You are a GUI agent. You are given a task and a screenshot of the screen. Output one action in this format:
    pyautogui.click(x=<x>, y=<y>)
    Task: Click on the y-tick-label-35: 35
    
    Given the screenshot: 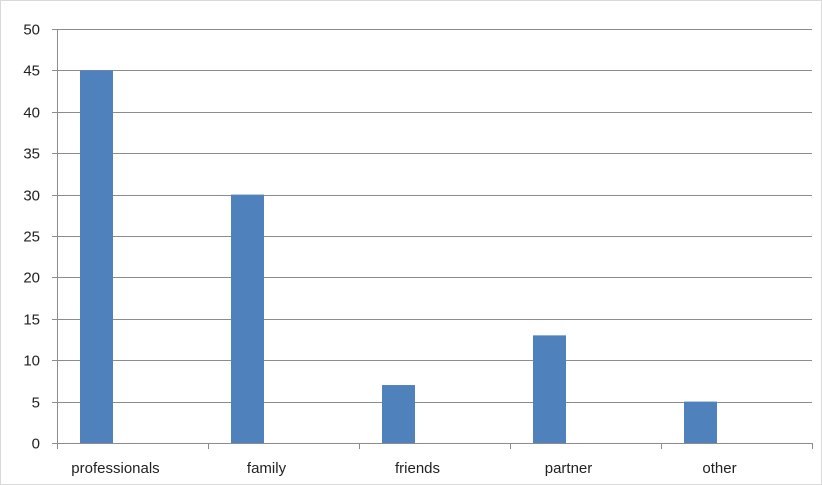 What is the action you would take?
    pyautogui.click(x=31, y=154)
    